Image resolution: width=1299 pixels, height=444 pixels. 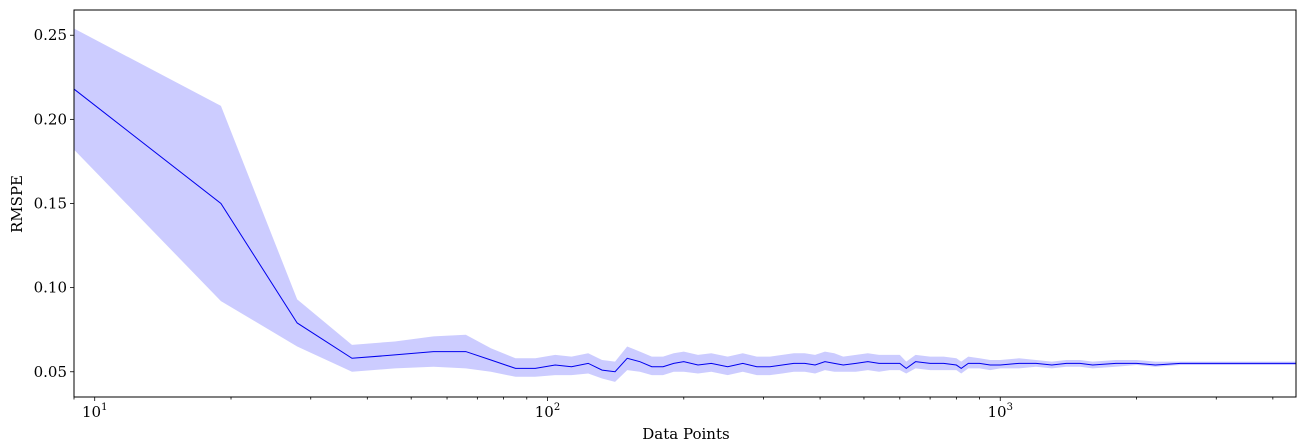 What do you see at coordinates (50, 35) in the screenshot?
I see `y-tick-label: 0.25` at bounding box center [50, 35].